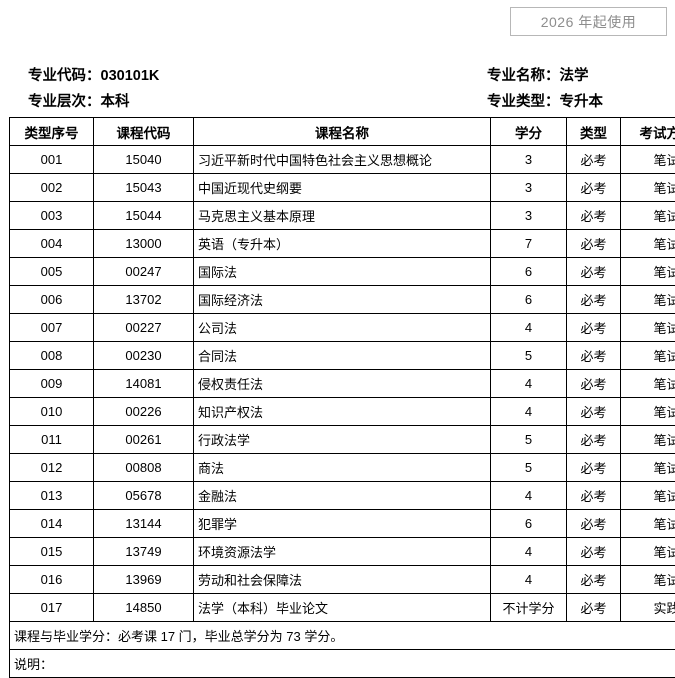 This screenshot has height=678, width=675. What do you see at coordinates (52, 188) in the screenshot?
I see `cell-seq: 002` at bounding box center [52, 188].